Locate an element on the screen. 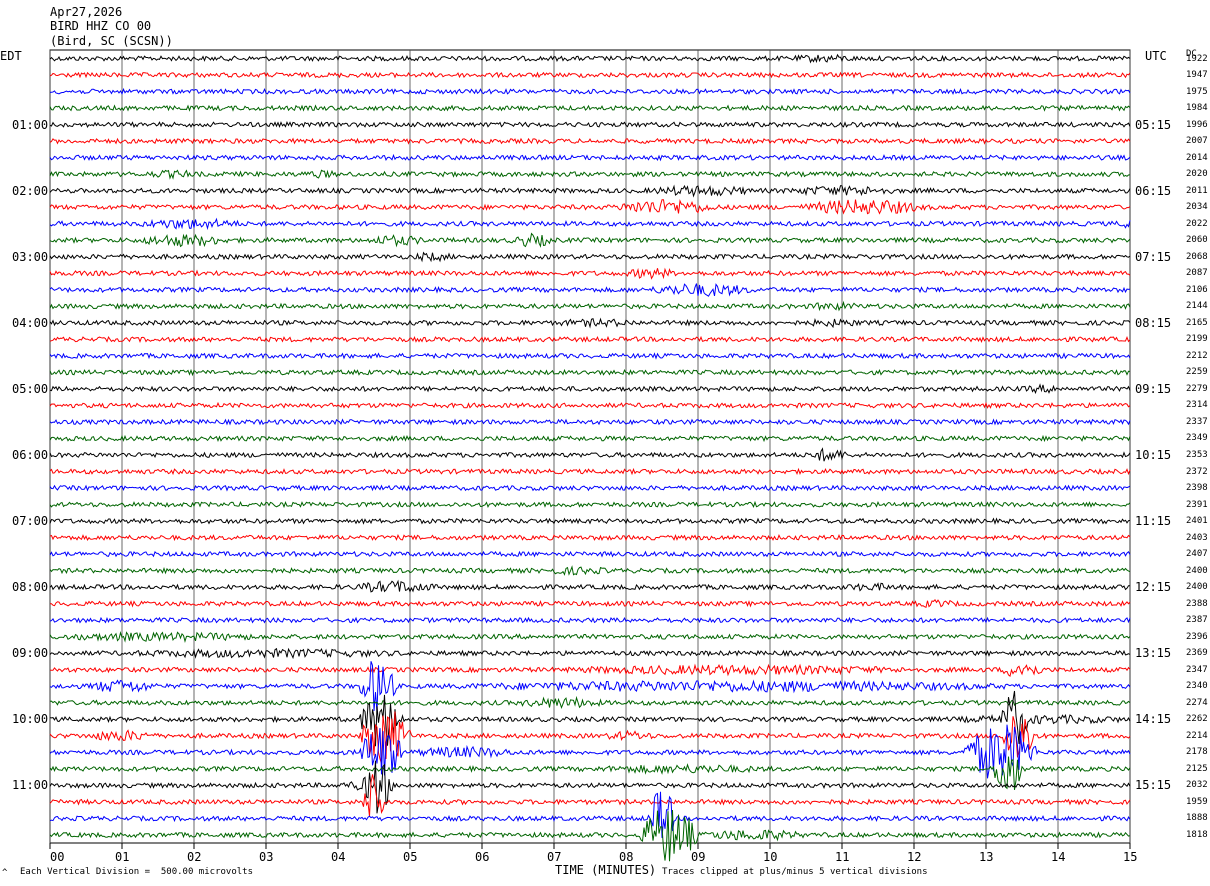 This screenshot has width=1210, height=886. edt-hour-label: 02:00 is located at coordinates (30, 190).